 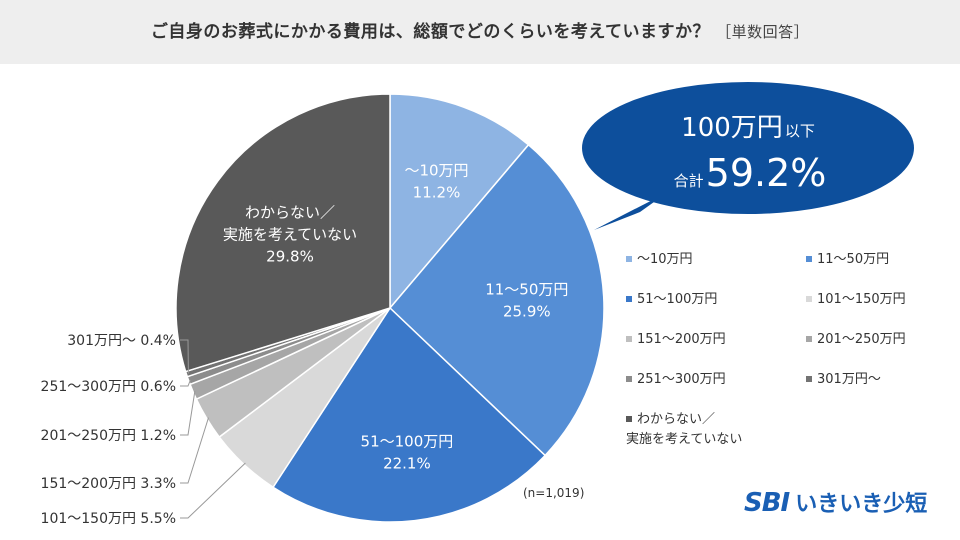 I want to click on chart-title-main: ご自身のお葬式にかかる費用は、総額でどのくらいを考えていますか？, so click(x=430, y=32).